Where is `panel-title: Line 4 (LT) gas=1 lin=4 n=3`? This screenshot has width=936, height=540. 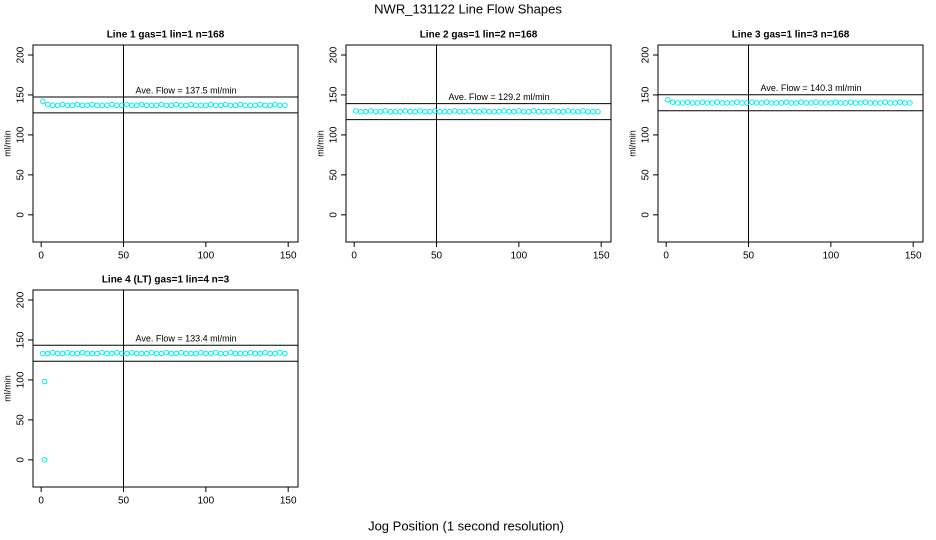 panel-title: Line 4 (LT) gas=1 lin=4 n=3 is located at coordinates (166, 280).